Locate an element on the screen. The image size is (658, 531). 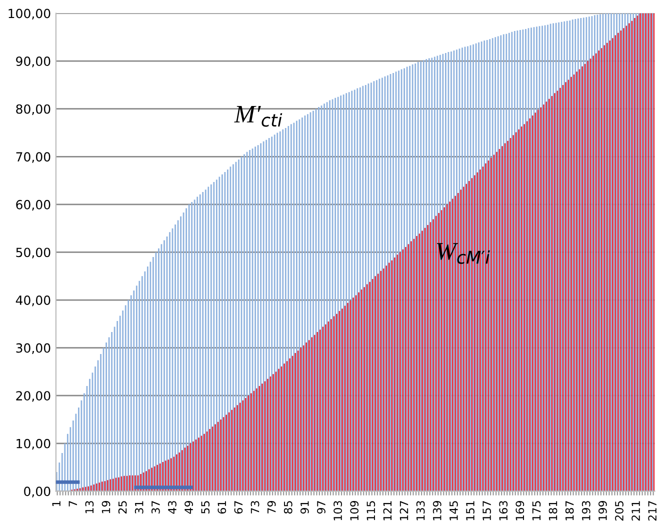
x-tick-label: 127 is located at coordinates (404, 510).